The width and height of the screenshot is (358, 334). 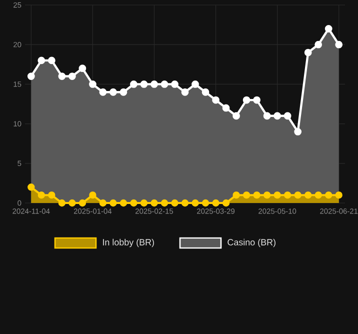 What do you see at coordinates (128, 243) in the screenshot?
I see `legend-label: In lobby (BR)` at bounding box center [128, 243].